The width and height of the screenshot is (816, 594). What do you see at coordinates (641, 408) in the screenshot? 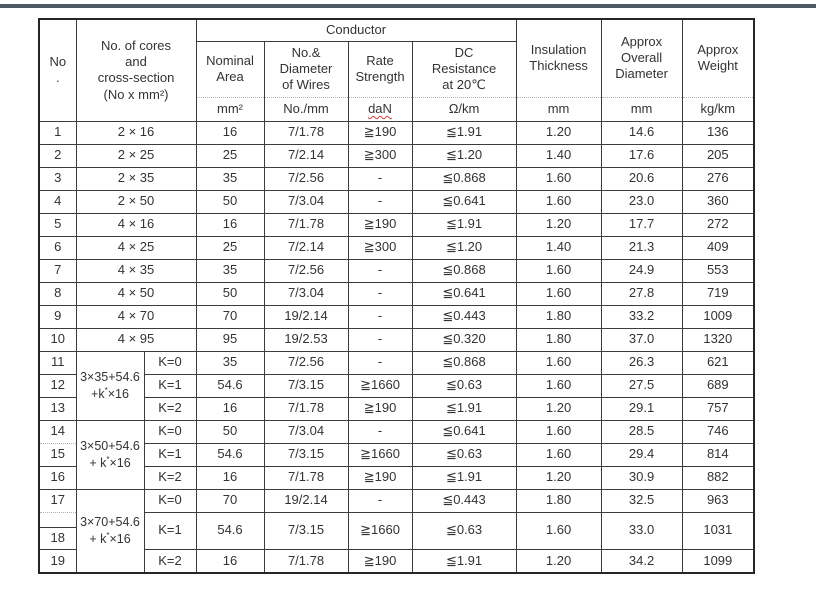
I see `dia-cell: 29.1` at bounding box center [641, 408].